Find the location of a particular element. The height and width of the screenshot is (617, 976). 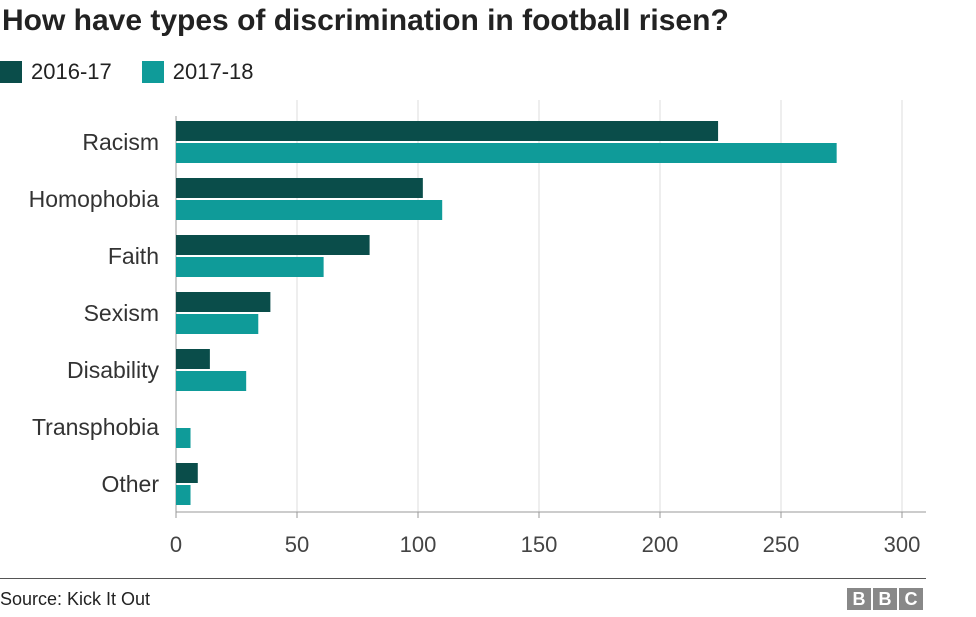

chart-legend: 2016-17 2017-18 is located at coordinates (142, 72).